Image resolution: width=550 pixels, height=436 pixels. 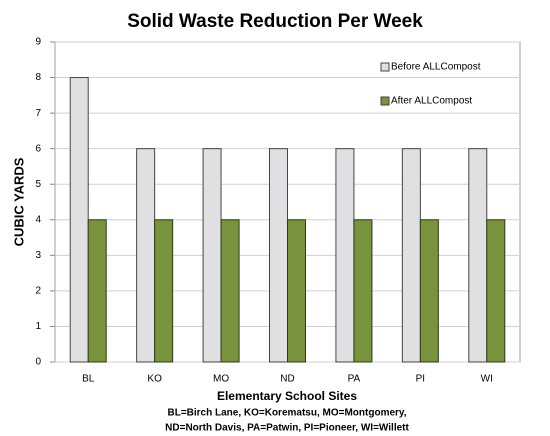 I want to click on x-tick-label: WI, so click(x=487, y=379).